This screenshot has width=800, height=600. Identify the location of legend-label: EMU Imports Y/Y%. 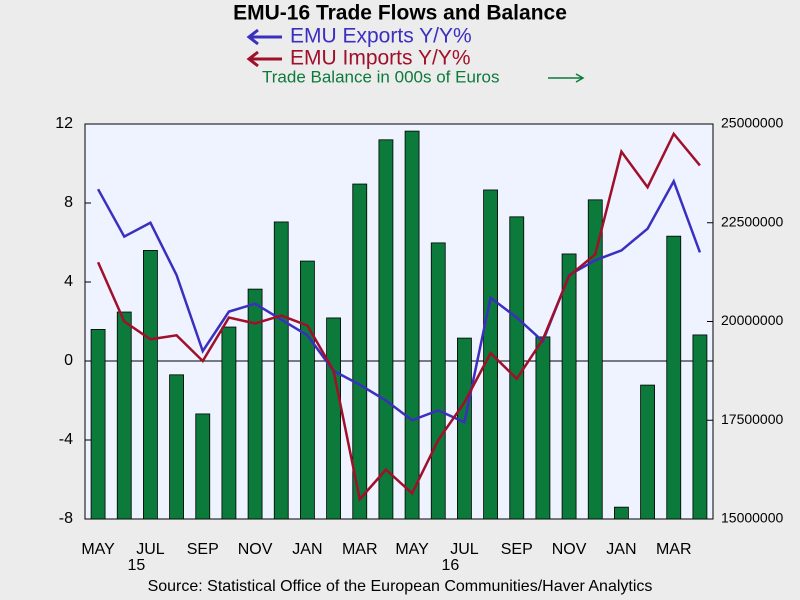
(380, 58).